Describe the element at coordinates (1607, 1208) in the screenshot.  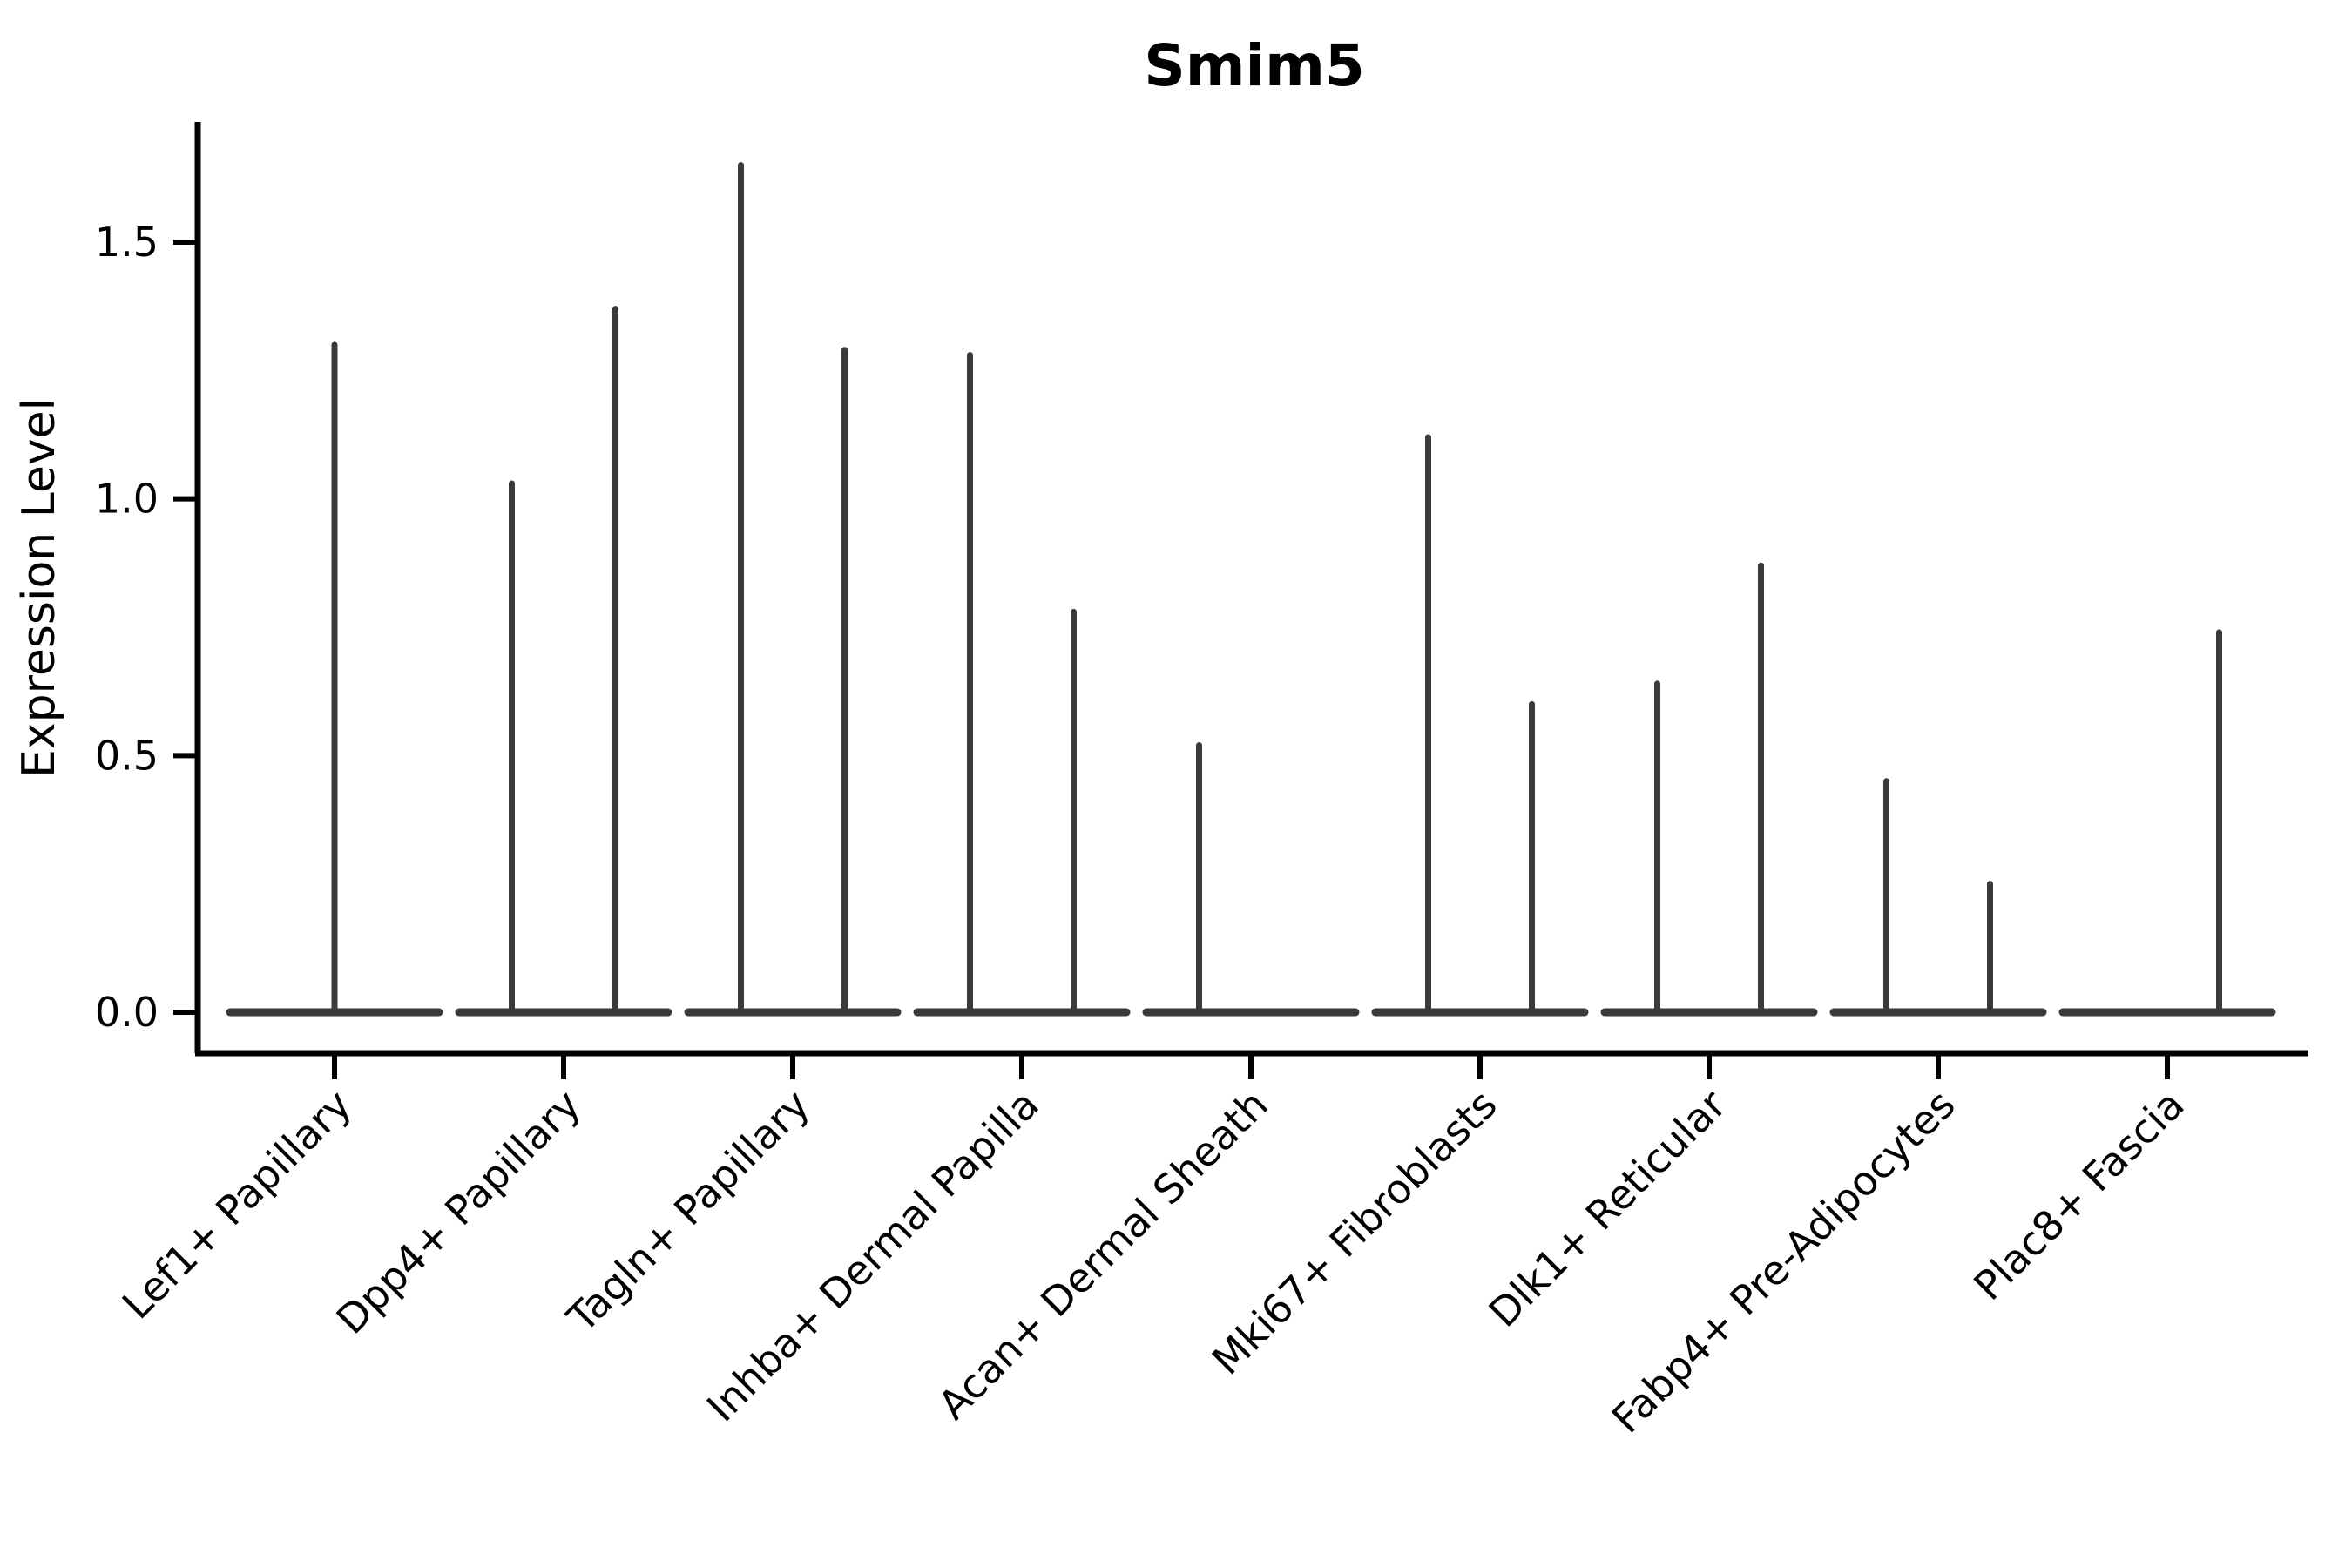
I see `x-tick-label: Dlk1+ Reticular` at that location.